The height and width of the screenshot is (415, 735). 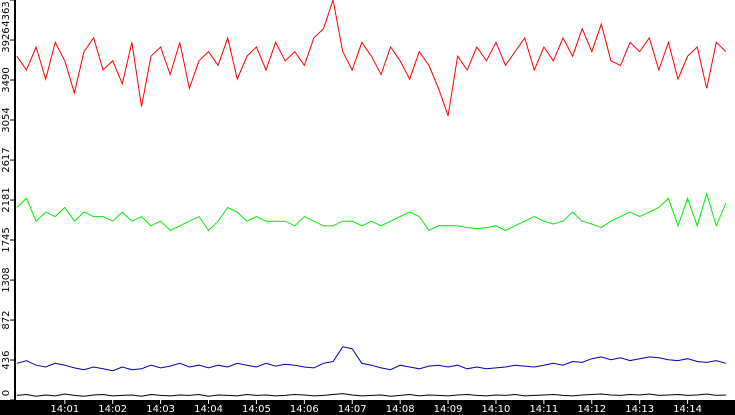 What do you see at coordinates (448, 409) in the screenshot?
I see `x-tick-label: 14:09` at bounding box center [448, 409].